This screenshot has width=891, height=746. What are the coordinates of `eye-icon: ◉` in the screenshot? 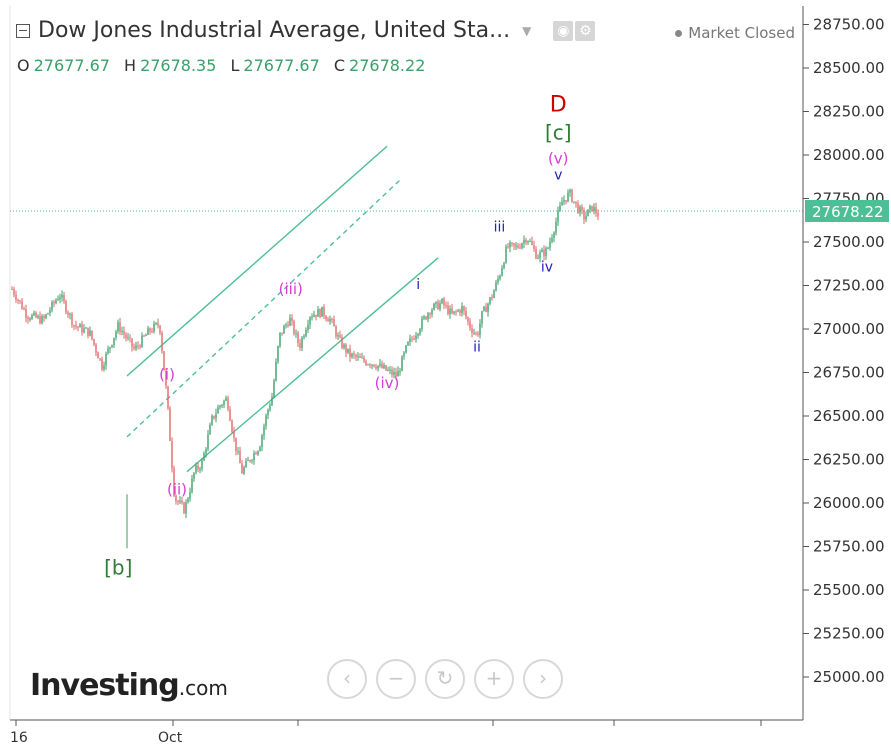 It's located at (563, 30).